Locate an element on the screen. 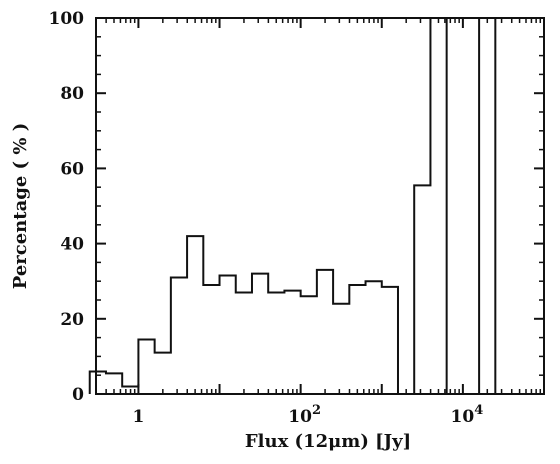 Image resolution: width=560 pixels, height=464 pixels. x-tick-label: 10⁴ is located at coordinates (467, 415).